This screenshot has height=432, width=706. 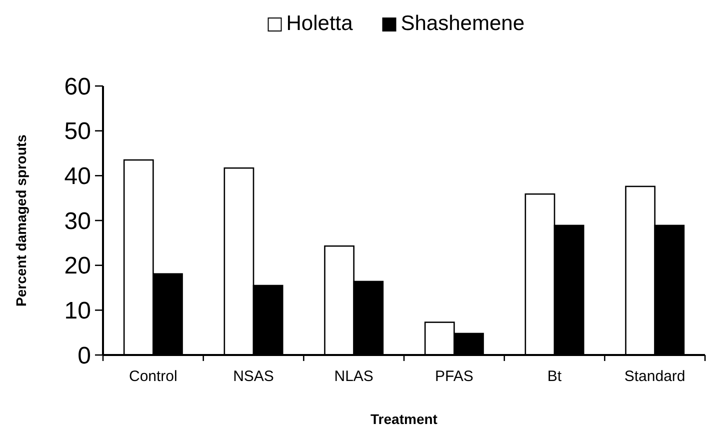 I want to click on x-tick-label: Control, so click(x=153, y=376).